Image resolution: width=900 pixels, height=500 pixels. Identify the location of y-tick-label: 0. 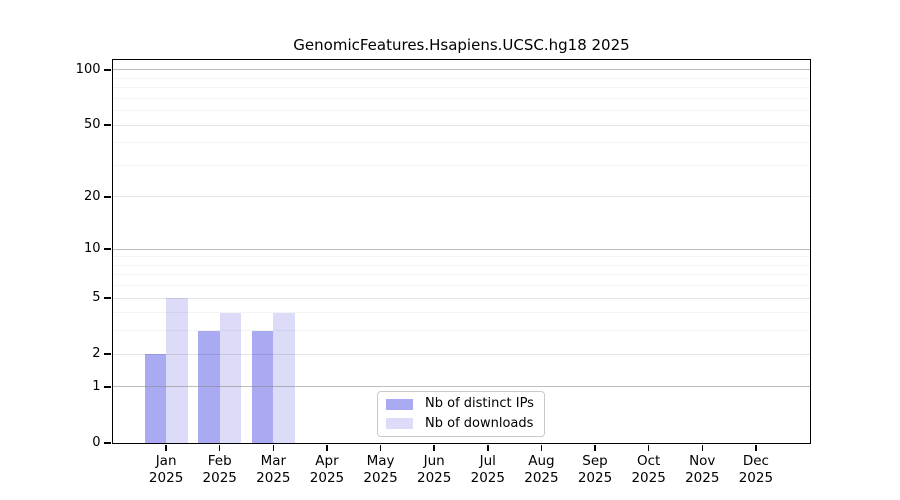
(96, 442).